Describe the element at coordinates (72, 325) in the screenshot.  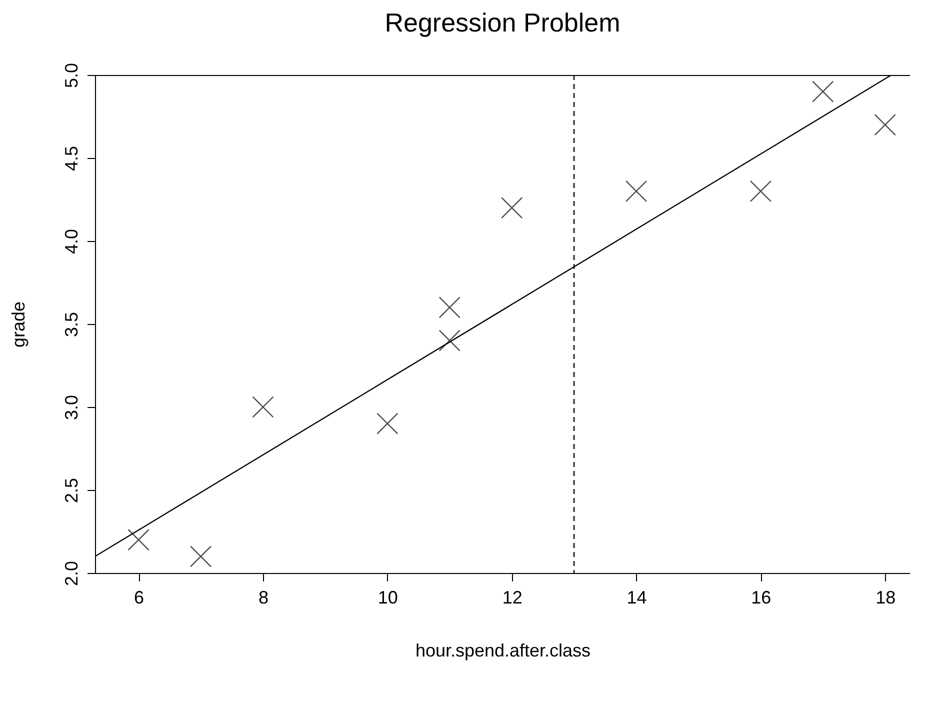
I see `y-tick-label: 3.5` at that location.